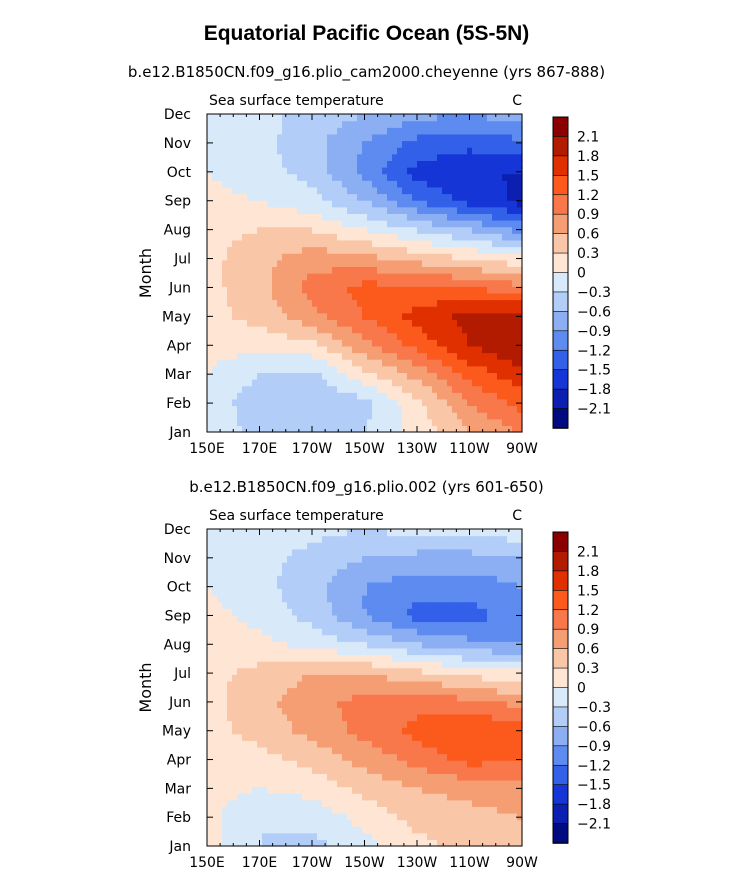 The image size is (733, 890). I want to click on x-tick-label: 150E, so click(207, 449).